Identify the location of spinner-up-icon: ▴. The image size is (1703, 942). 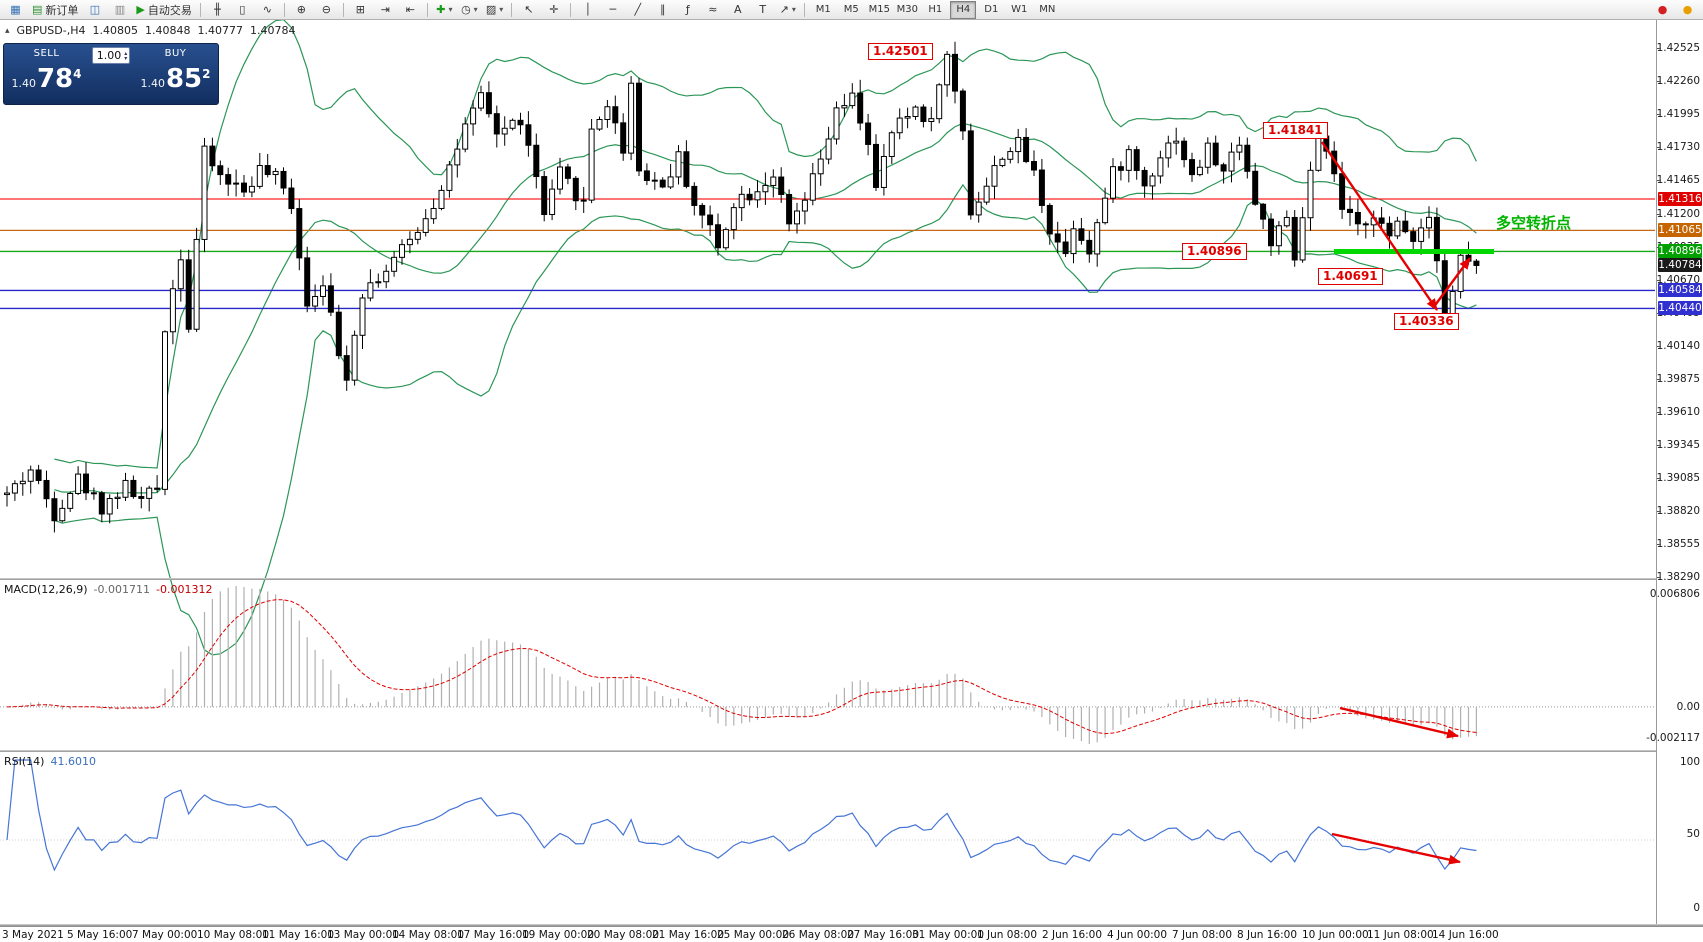
(126, 53).